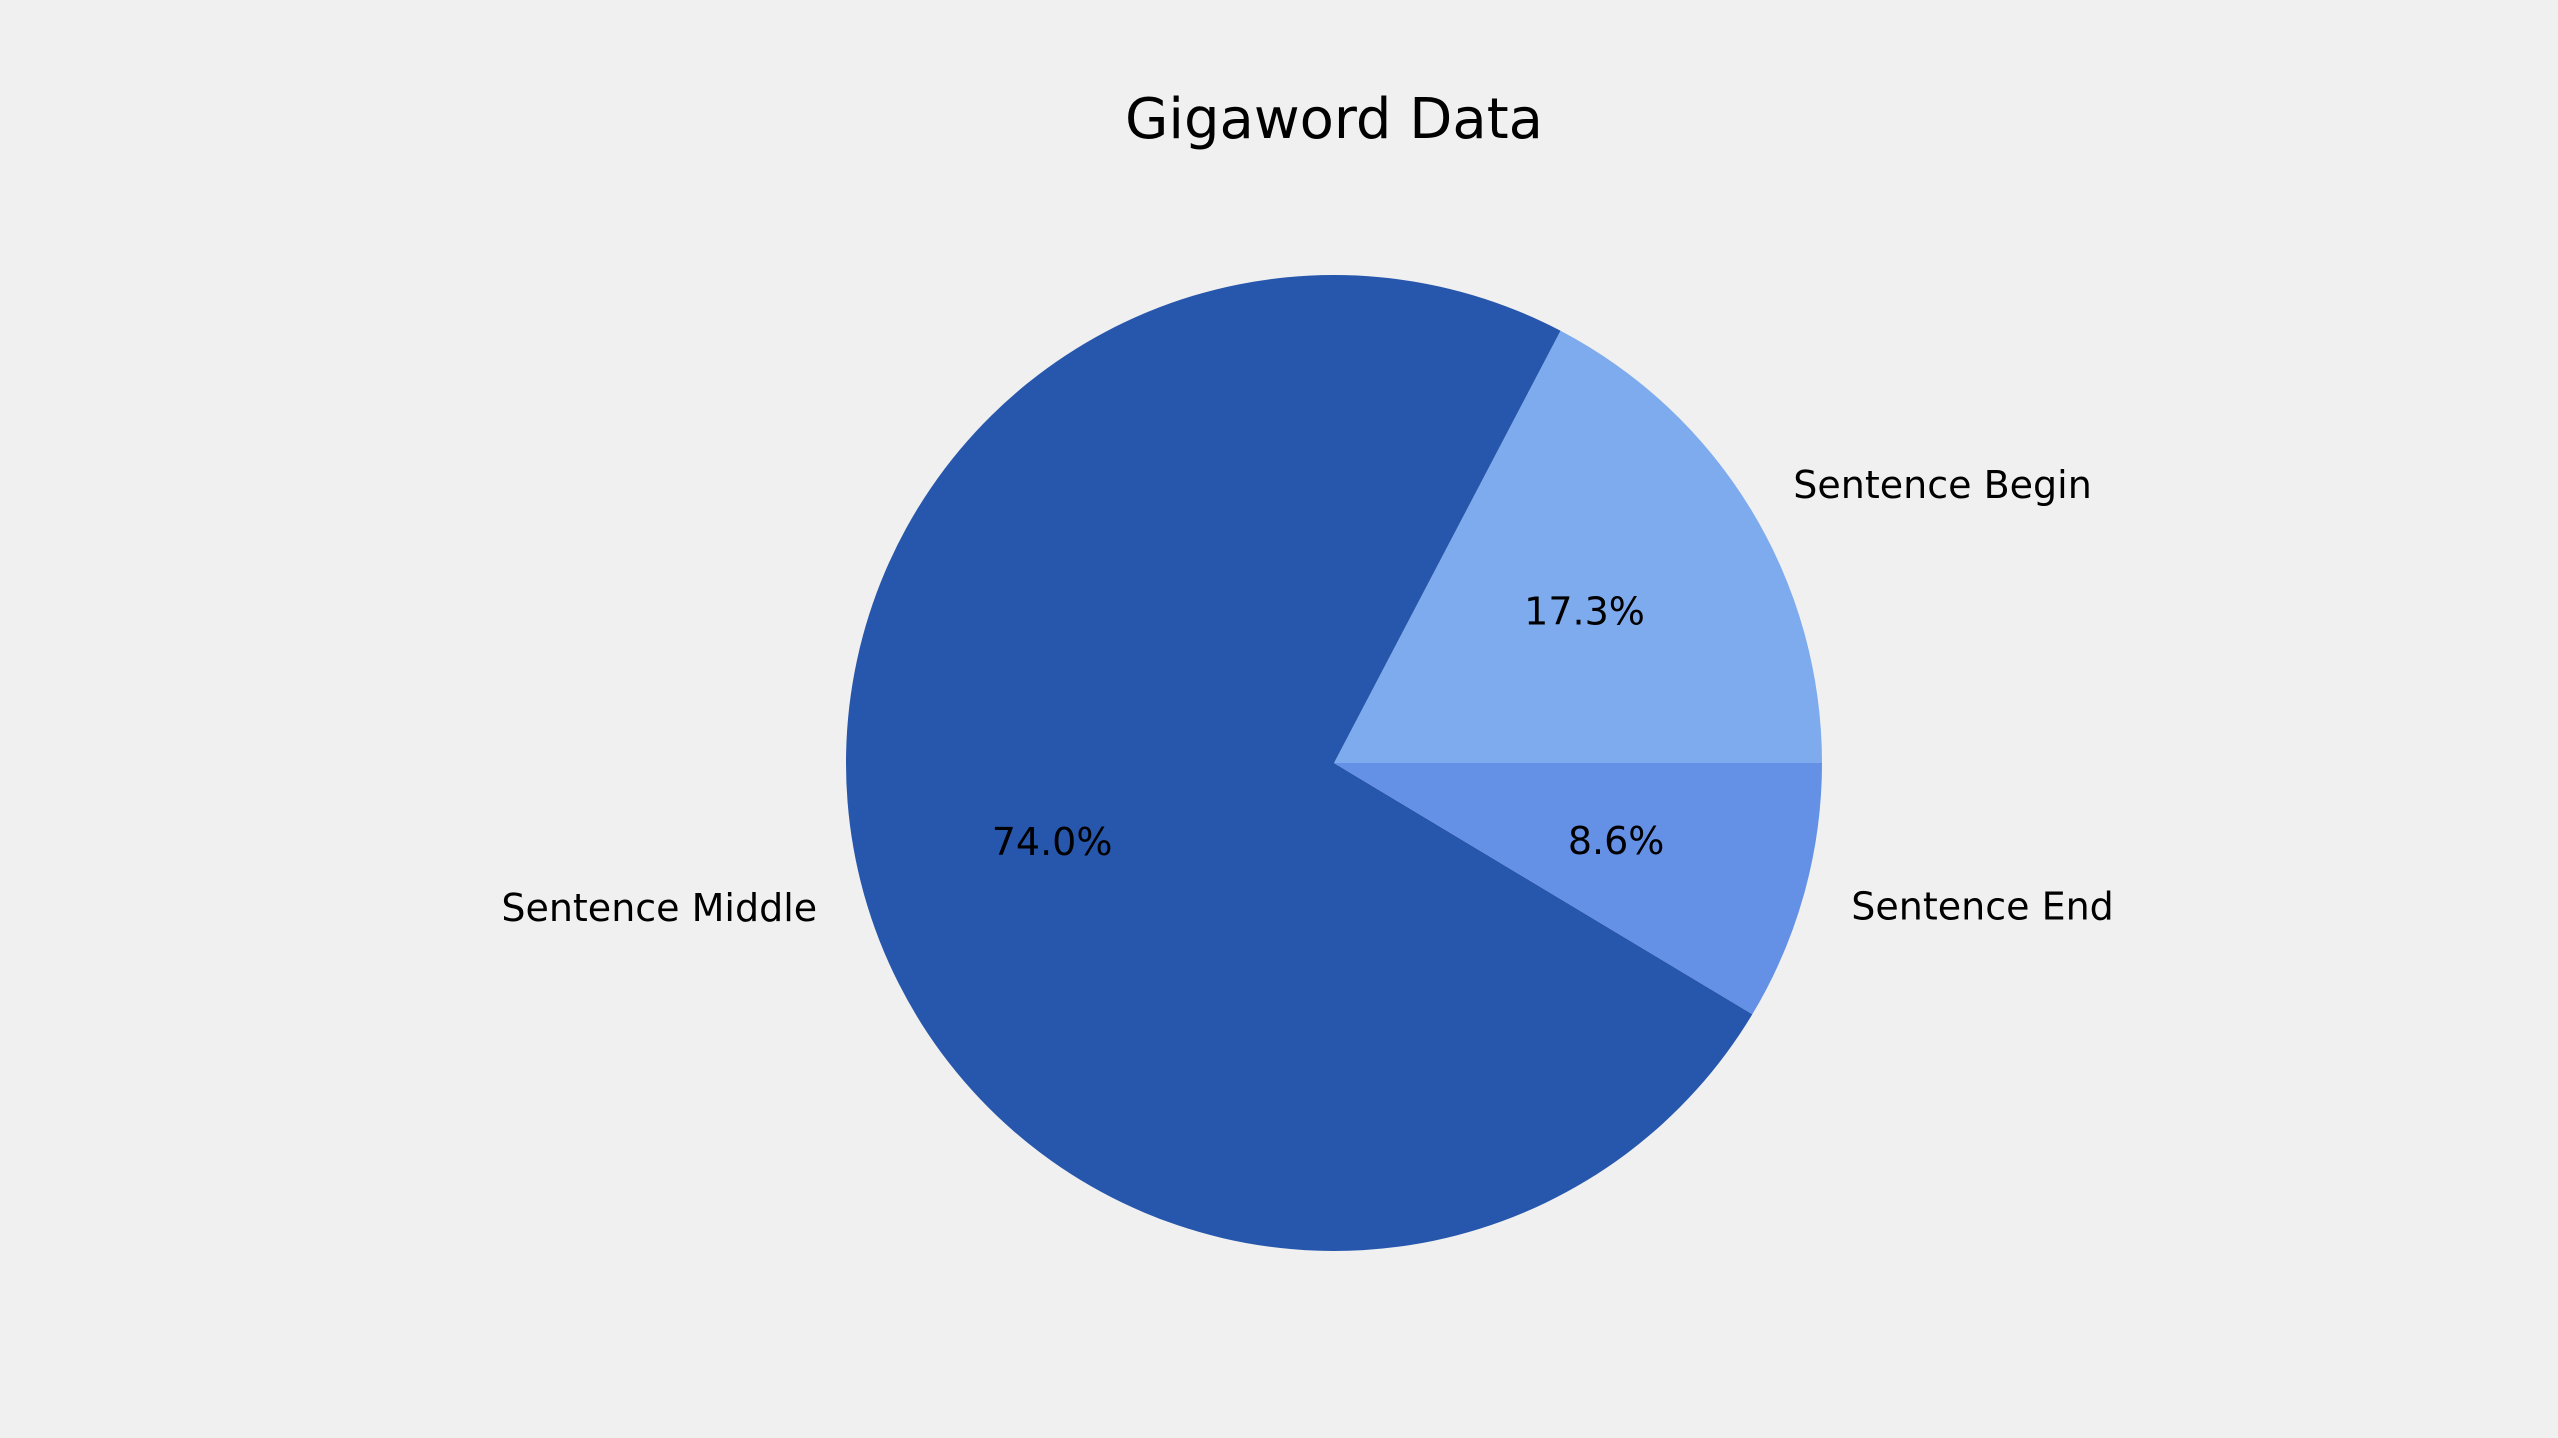 This screenshot has height=1438, width=2558. I want to click on pct-label-sentence-begin: 17.3%, so click(1584, 611).